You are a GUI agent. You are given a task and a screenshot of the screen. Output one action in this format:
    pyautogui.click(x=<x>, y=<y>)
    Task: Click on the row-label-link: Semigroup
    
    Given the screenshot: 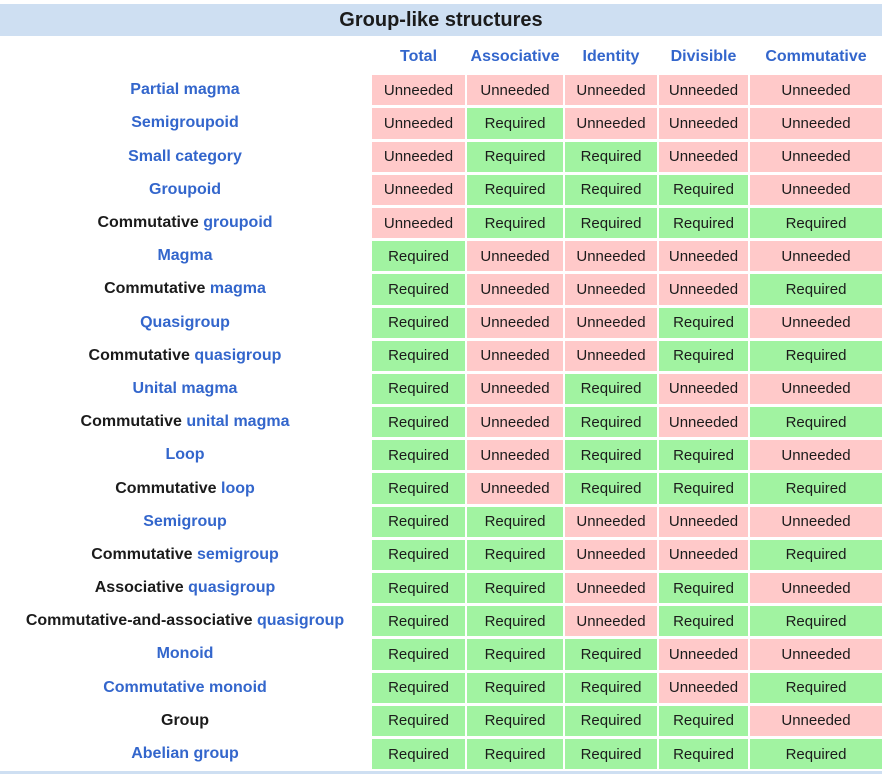 What is the action you would take?
    pyautogui.click(x=185, y=521)
    